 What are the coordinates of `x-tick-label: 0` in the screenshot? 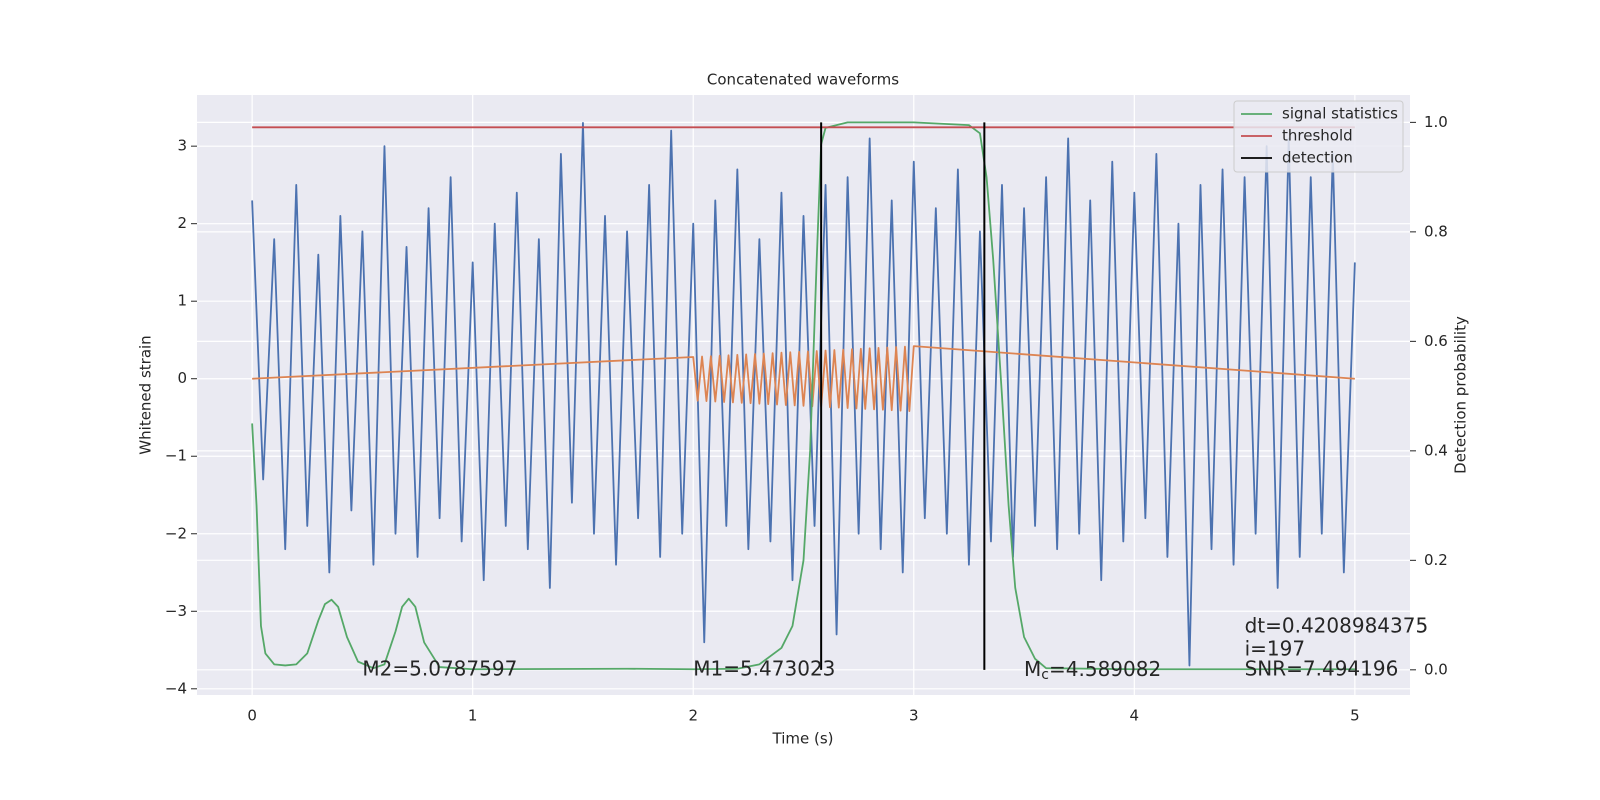 It's located at (252, 716).